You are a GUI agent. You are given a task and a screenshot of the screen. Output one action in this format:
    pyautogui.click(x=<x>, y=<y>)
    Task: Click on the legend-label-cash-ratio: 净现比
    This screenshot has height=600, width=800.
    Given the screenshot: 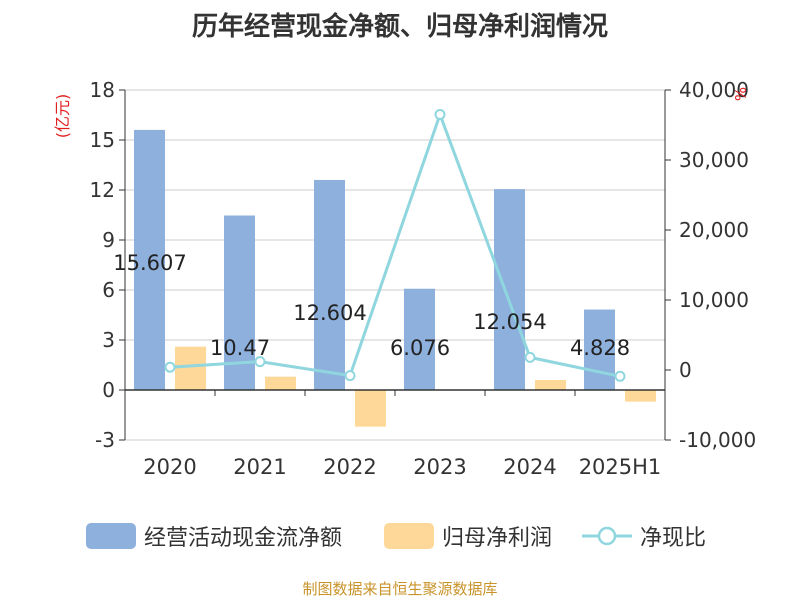 What is the action you would take?
    pyautogui.click(x=673, y=538)
    